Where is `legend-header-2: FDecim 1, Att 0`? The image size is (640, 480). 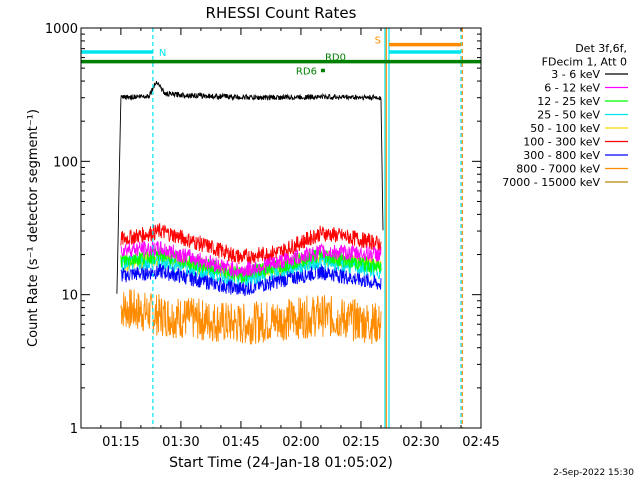
legend-header-2: FDecim 1, Att 0 is located at coordinates (584, 62).